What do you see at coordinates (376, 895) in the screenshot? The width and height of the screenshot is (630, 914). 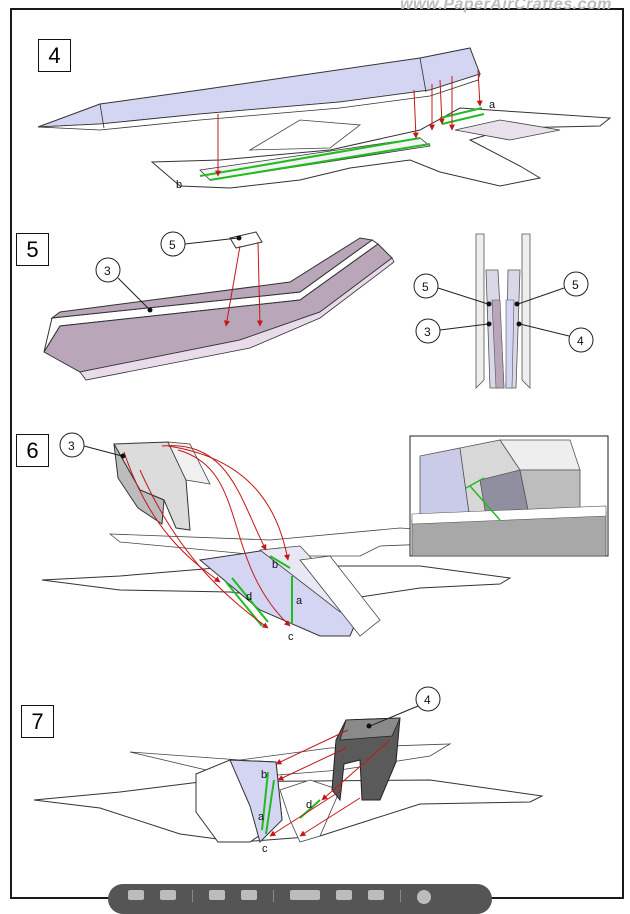 I see `zoom-in-icon` at bounding box center [376, 895].